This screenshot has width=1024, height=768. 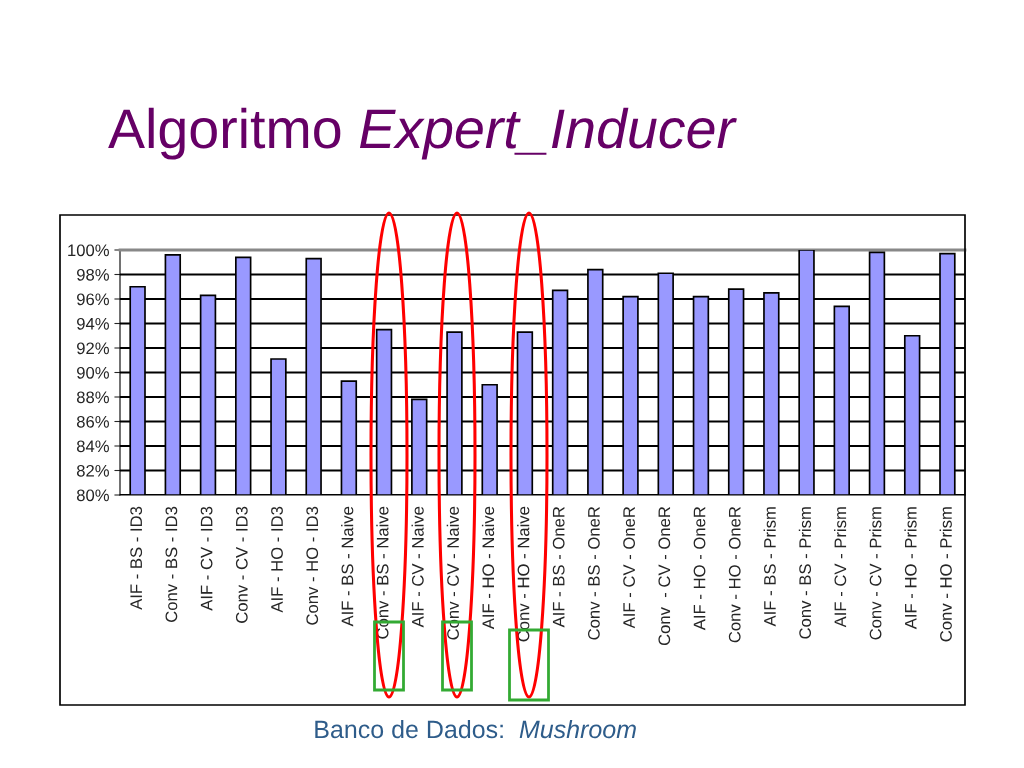 I want to click on x-tick-label: Conv - HO - Naive, so click(x=523, y=574).